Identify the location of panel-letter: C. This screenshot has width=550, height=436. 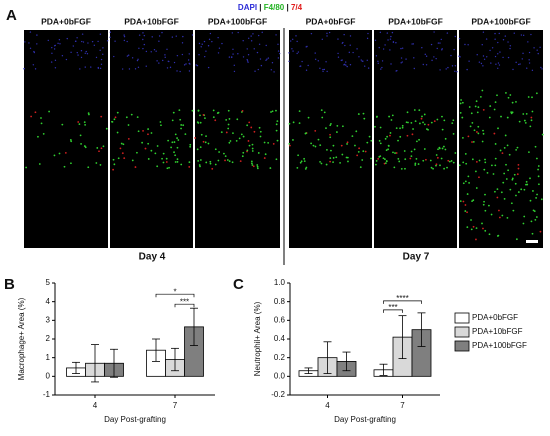
(238, 284).